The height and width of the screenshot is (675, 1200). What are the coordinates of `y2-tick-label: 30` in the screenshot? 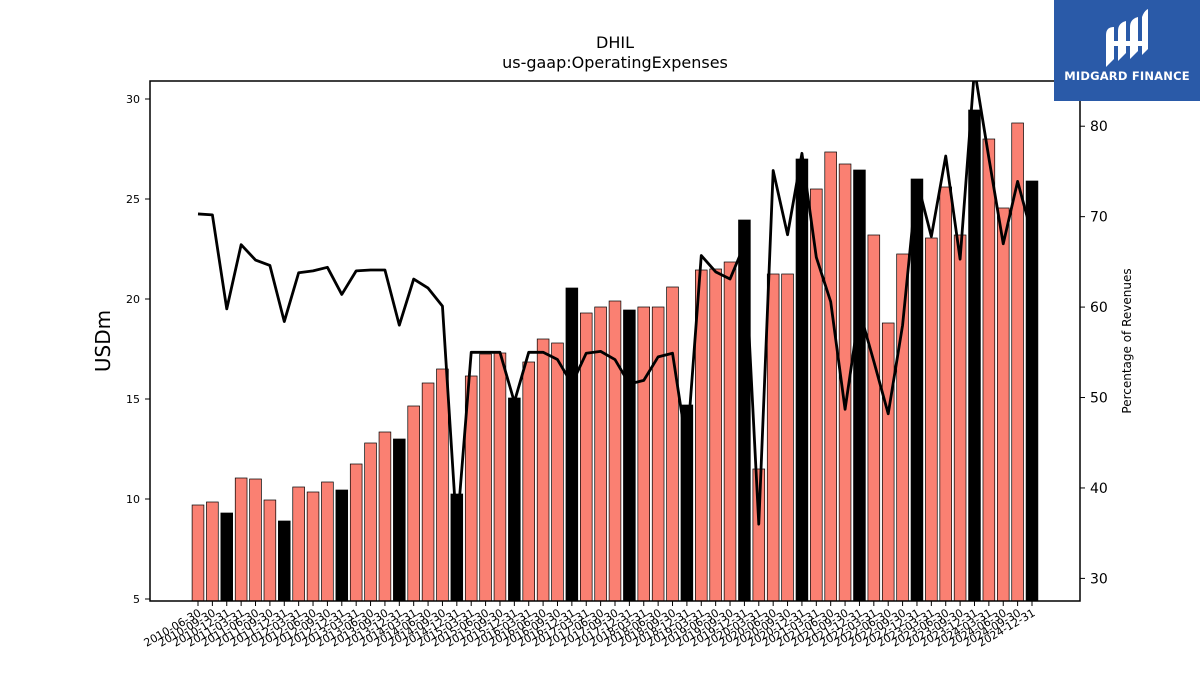 It's located at (1099, 579).